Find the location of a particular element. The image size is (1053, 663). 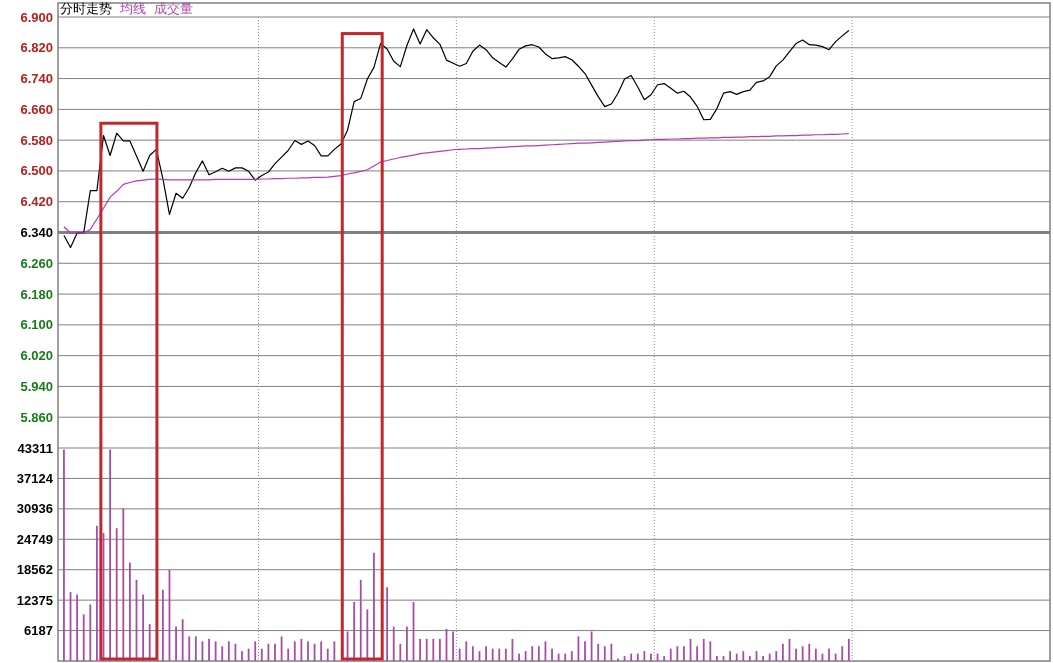

y-tick-label: 37124 is located at coordinates (35, 478).